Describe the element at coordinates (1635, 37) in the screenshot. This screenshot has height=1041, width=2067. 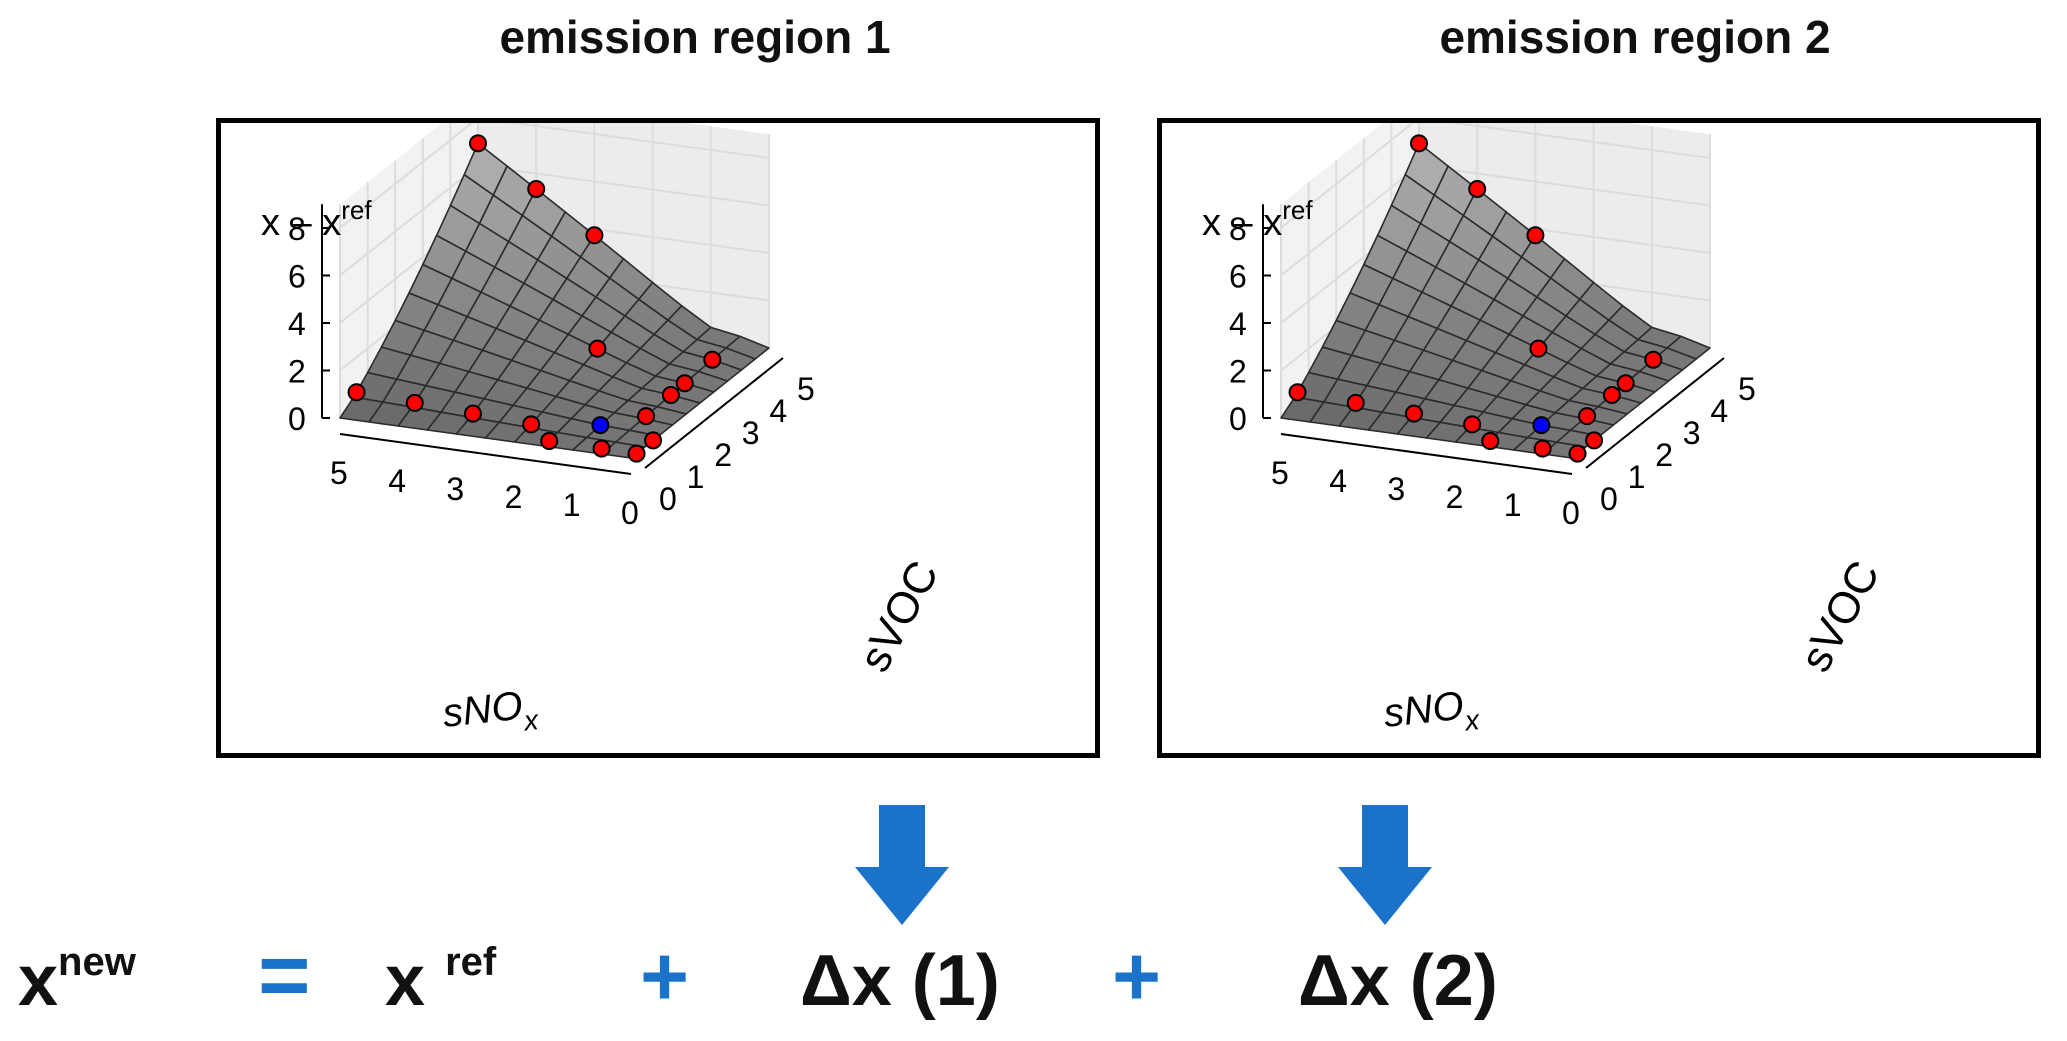
I see `panel-title-region-2: emission region 2` at that location.